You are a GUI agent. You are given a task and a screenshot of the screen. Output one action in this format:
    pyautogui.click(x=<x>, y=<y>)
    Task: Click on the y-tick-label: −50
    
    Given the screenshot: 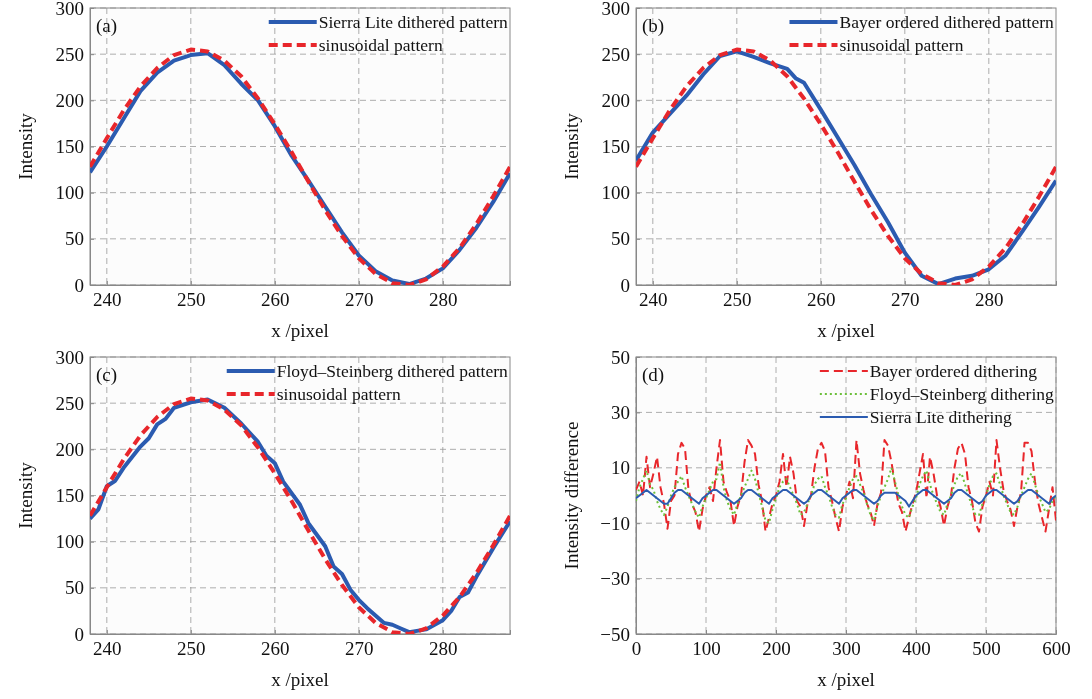 What is the action you would take?
    pyautogui.click(x=615, y=634)
    